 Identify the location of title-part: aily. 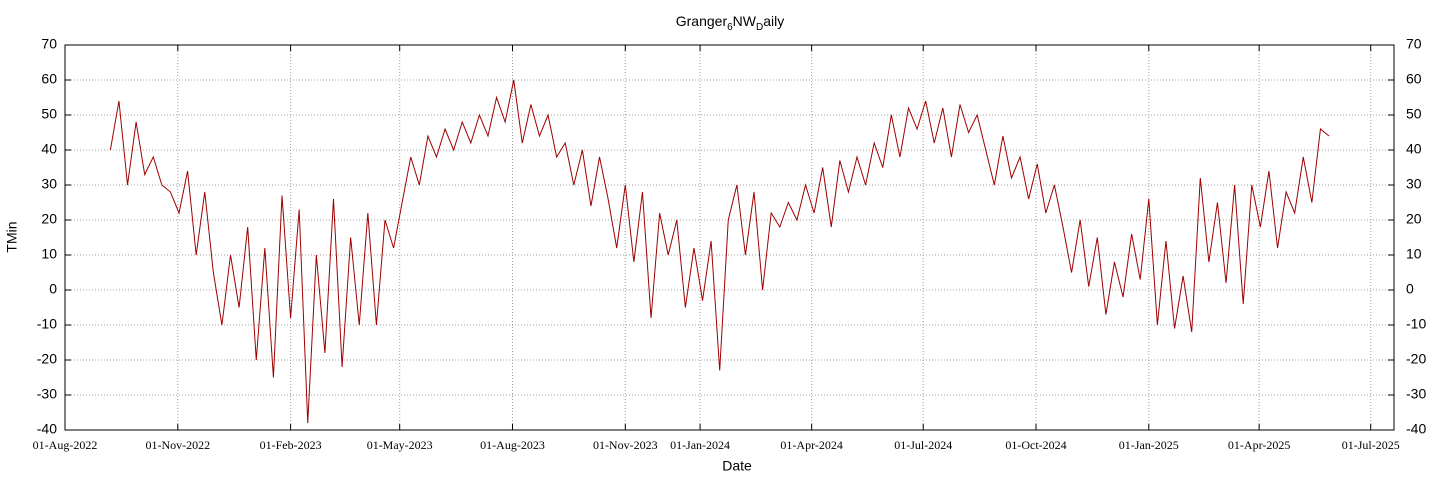
(773, 21).